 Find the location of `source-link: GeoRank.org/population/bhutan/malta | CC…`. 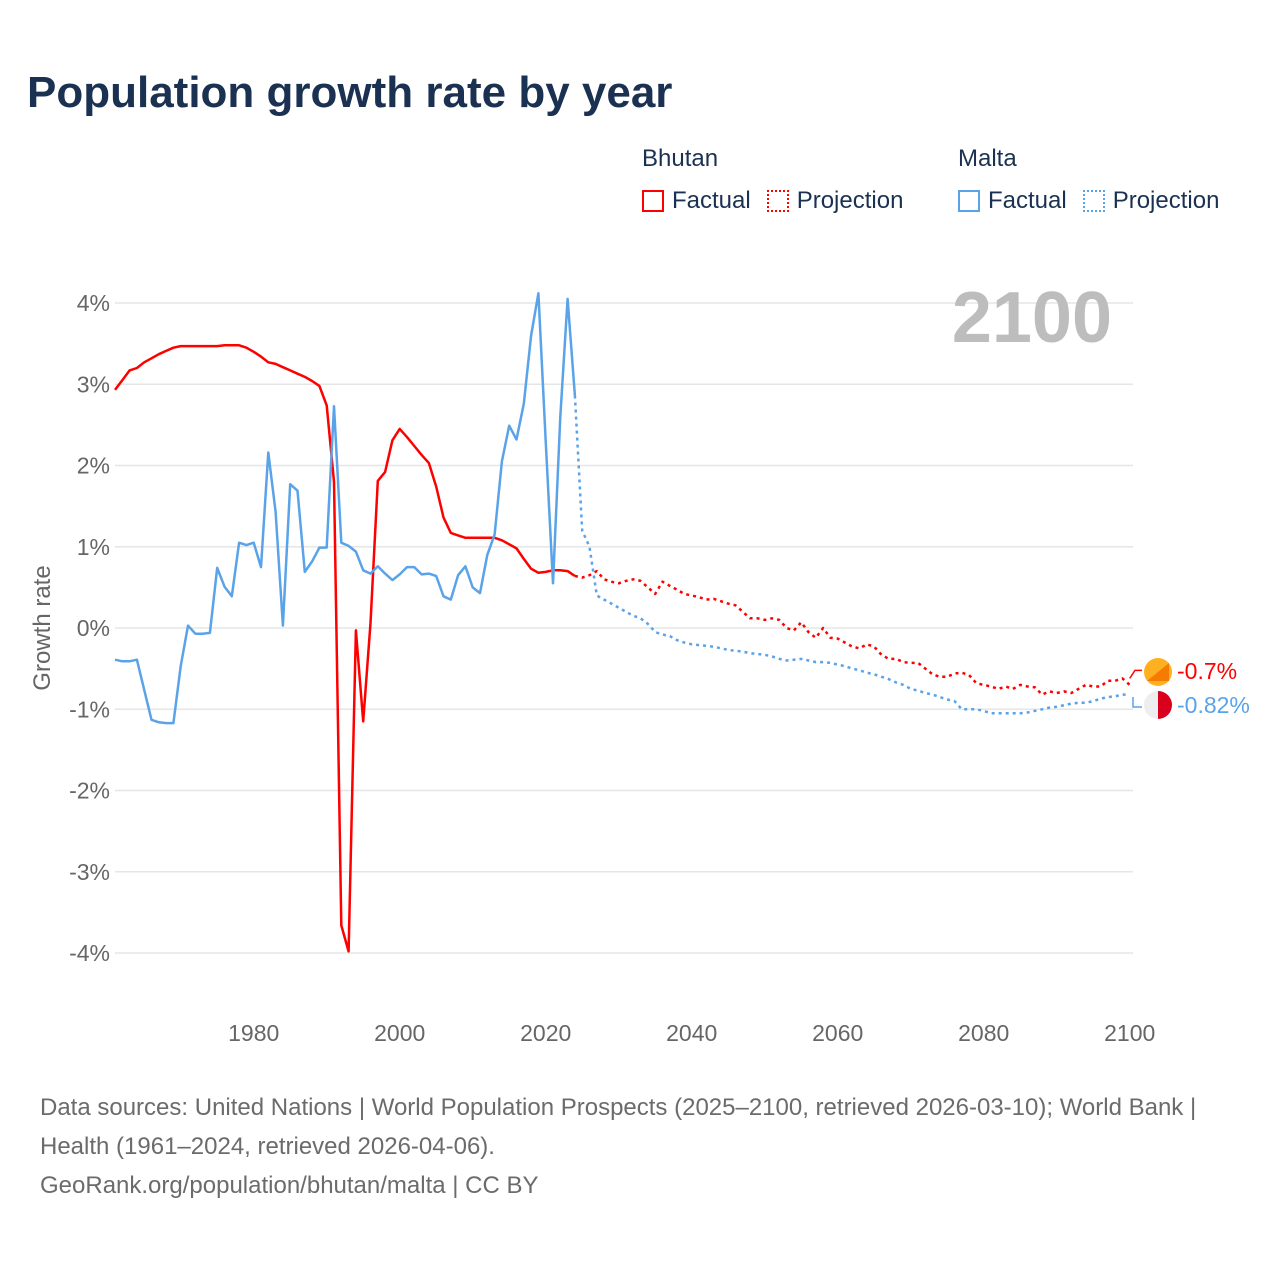

source-link: GeoRank.org/population/bhutan/malta | CC… is located at coordinates (289, 1185).